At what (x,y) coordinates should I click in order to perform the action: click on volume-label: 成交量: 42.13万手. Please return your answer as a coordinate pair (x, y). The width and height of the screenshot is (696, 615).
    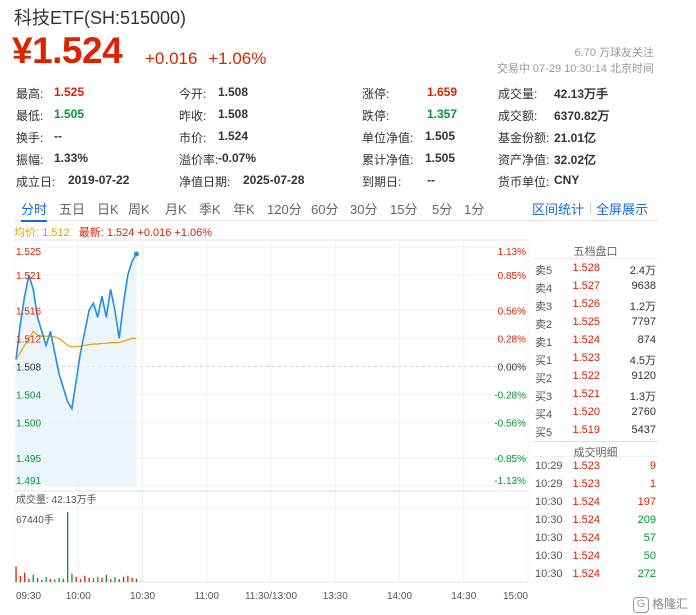
    Looking at the image, I should click on (56, 499).